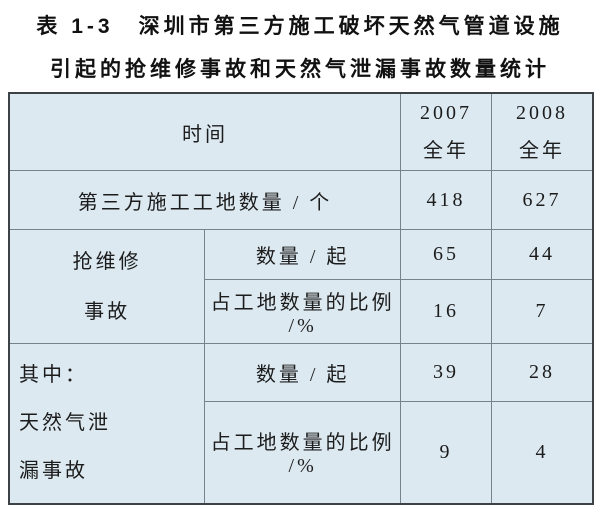 Image resolution: width=600 pixels, height=512 pixels. I want to click on leak-count-label: 数量 / 起, so click(302, 372).